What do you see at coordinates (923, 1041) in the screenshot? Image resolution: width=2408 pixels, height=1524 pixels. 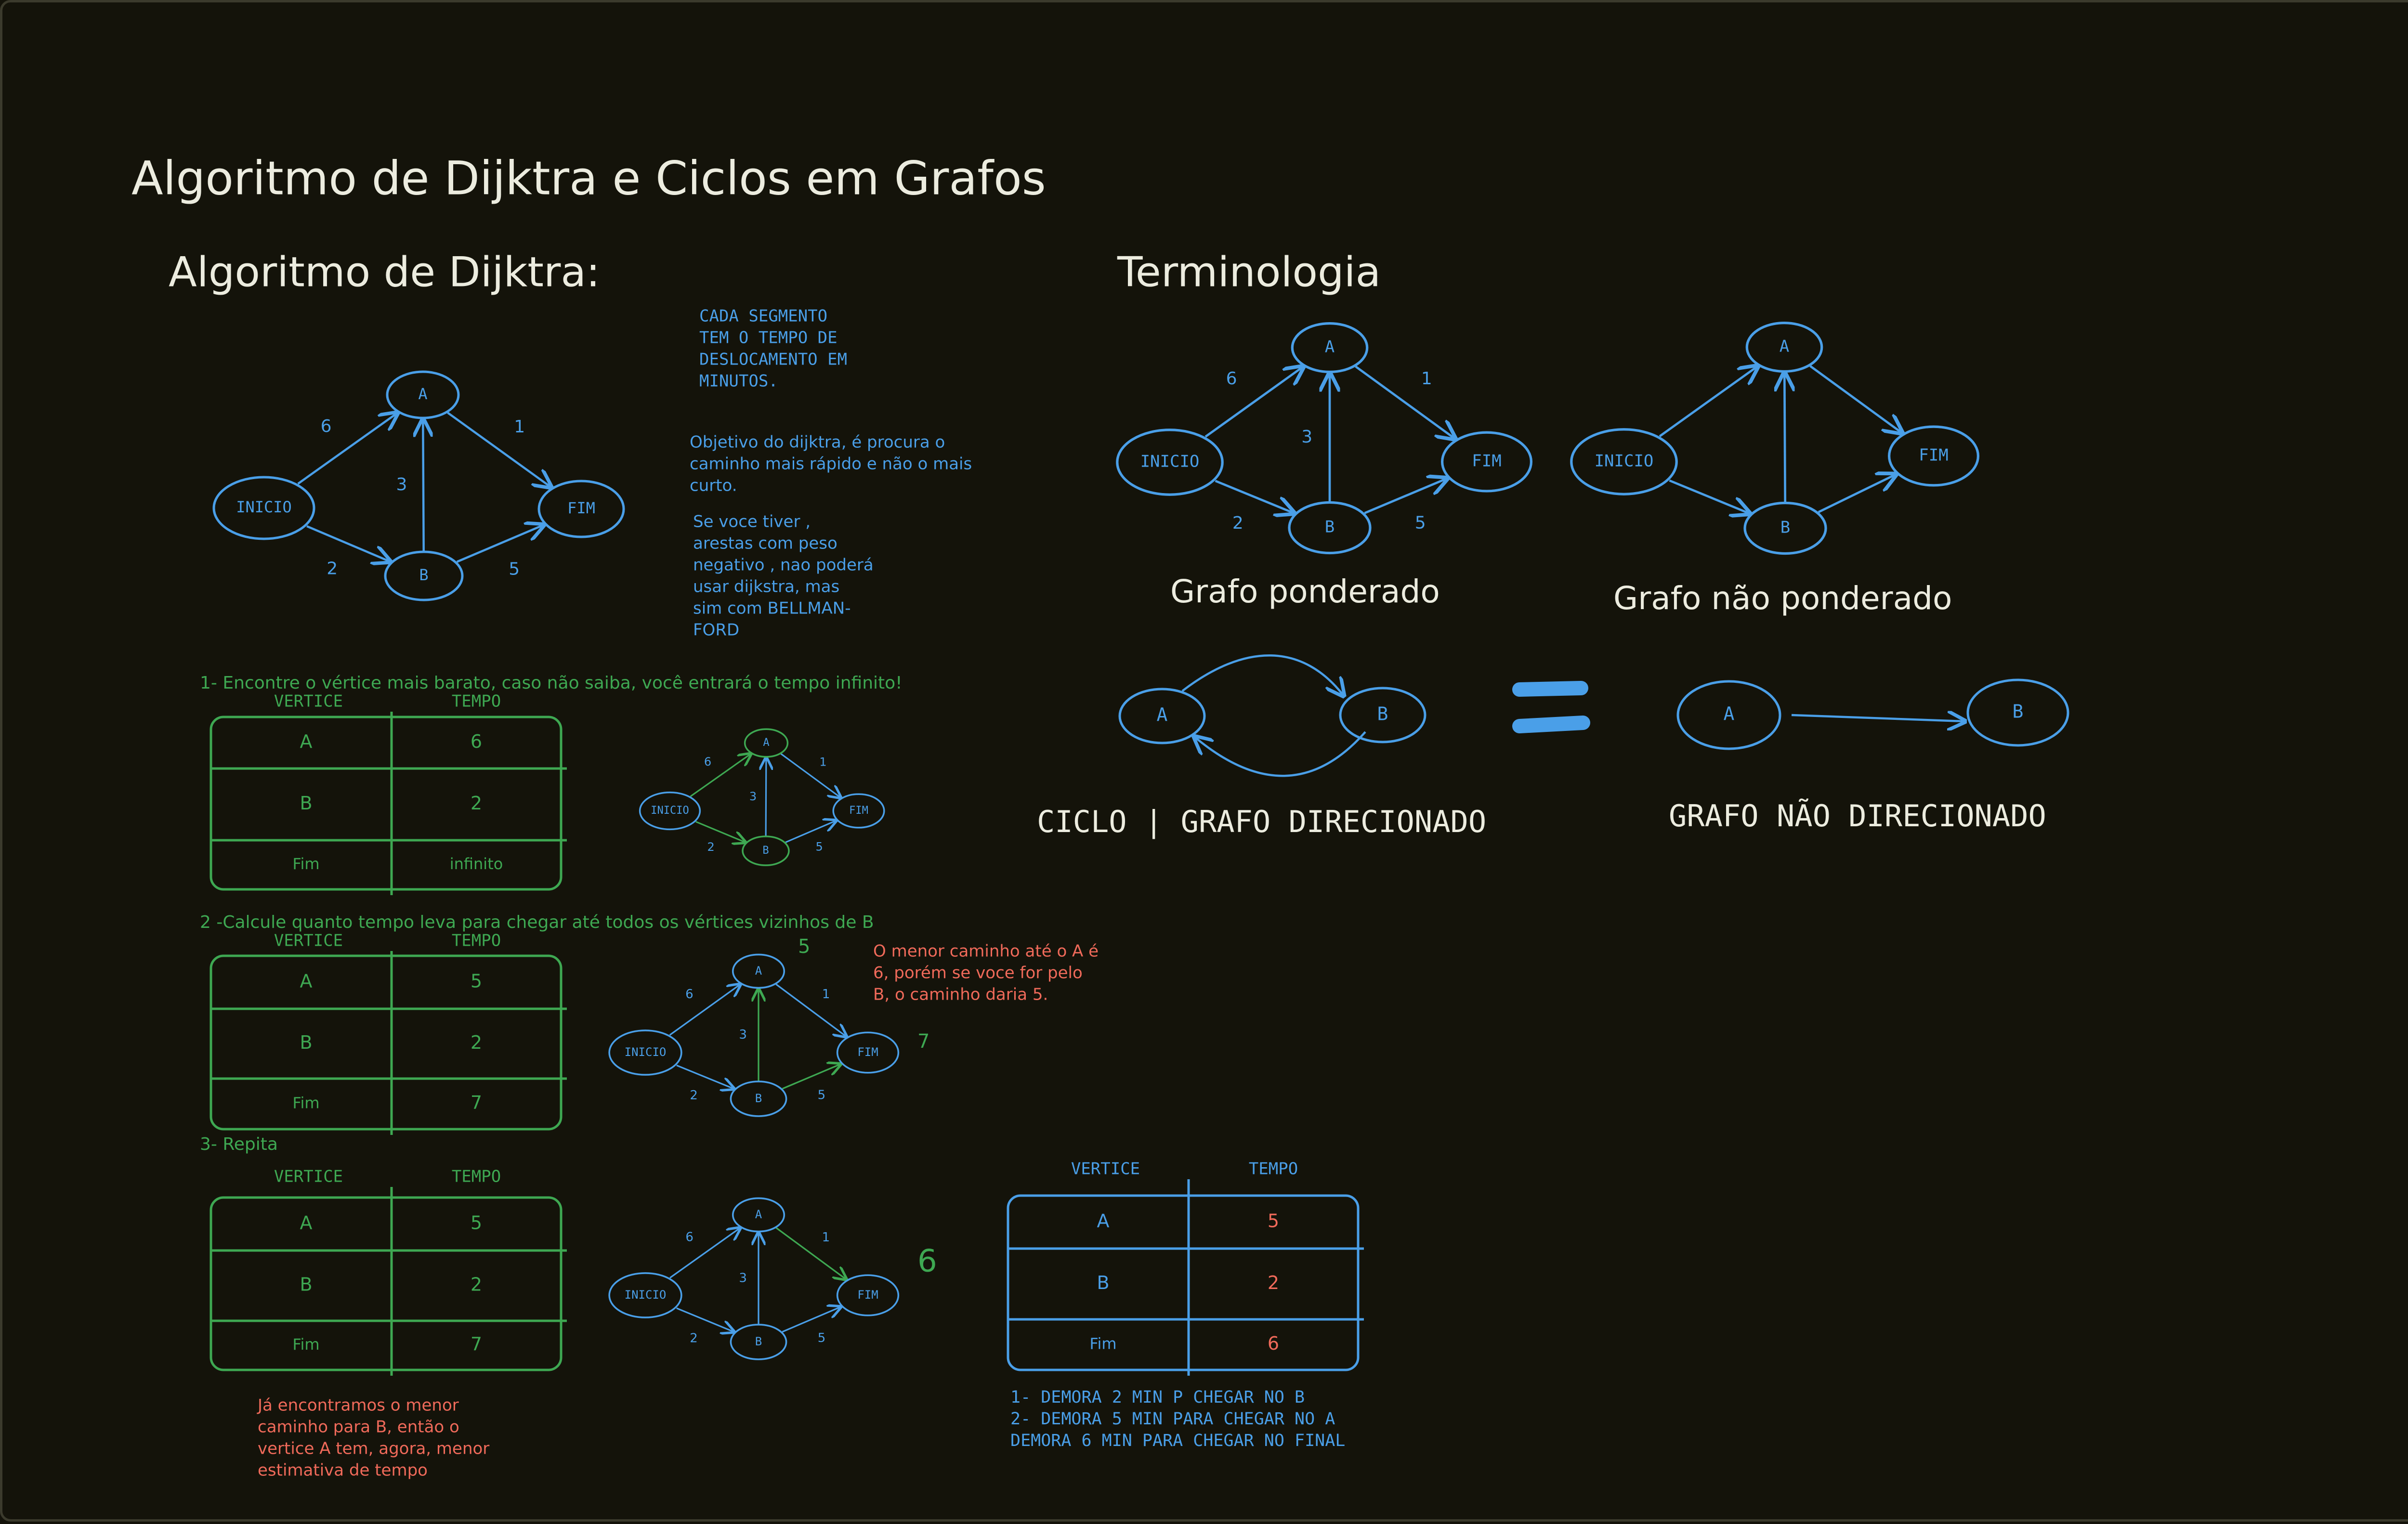 I see `step2-annotation-end: 7` at bounding box center [923, 1041].